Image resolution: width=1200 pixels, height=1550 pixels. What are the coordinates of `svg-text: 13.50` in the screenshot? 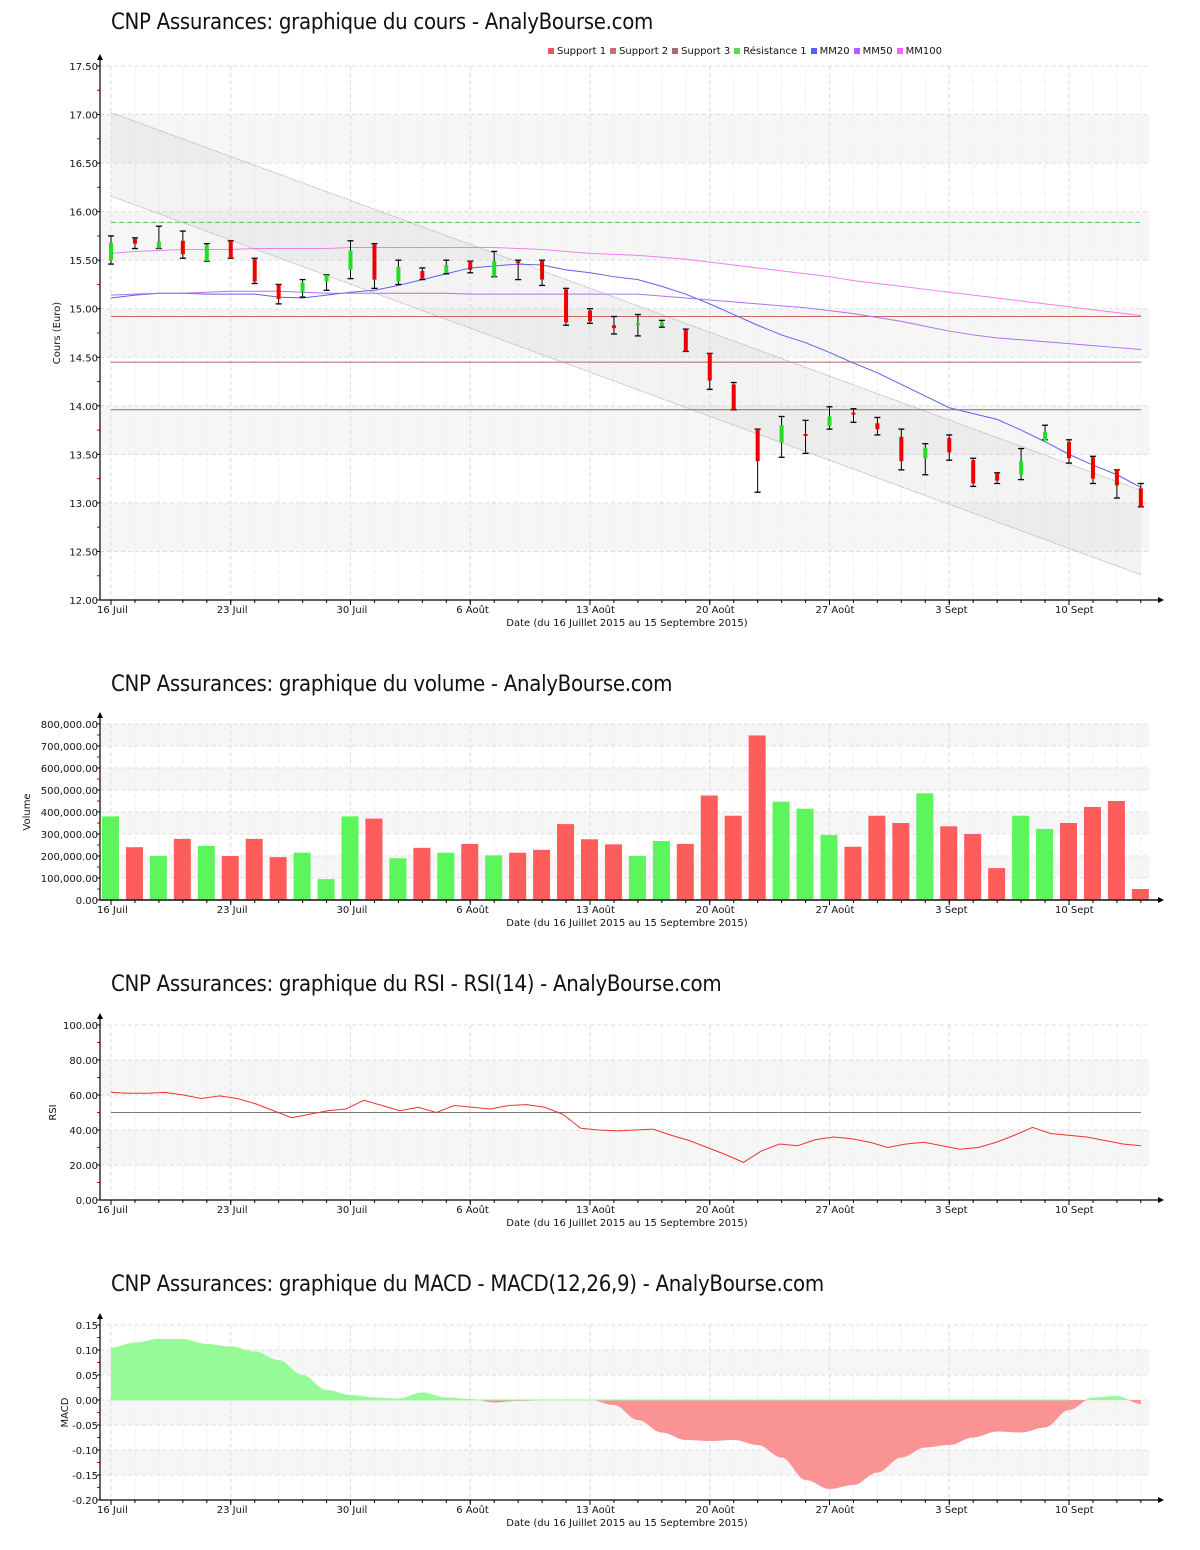 It's located at (83, 455).